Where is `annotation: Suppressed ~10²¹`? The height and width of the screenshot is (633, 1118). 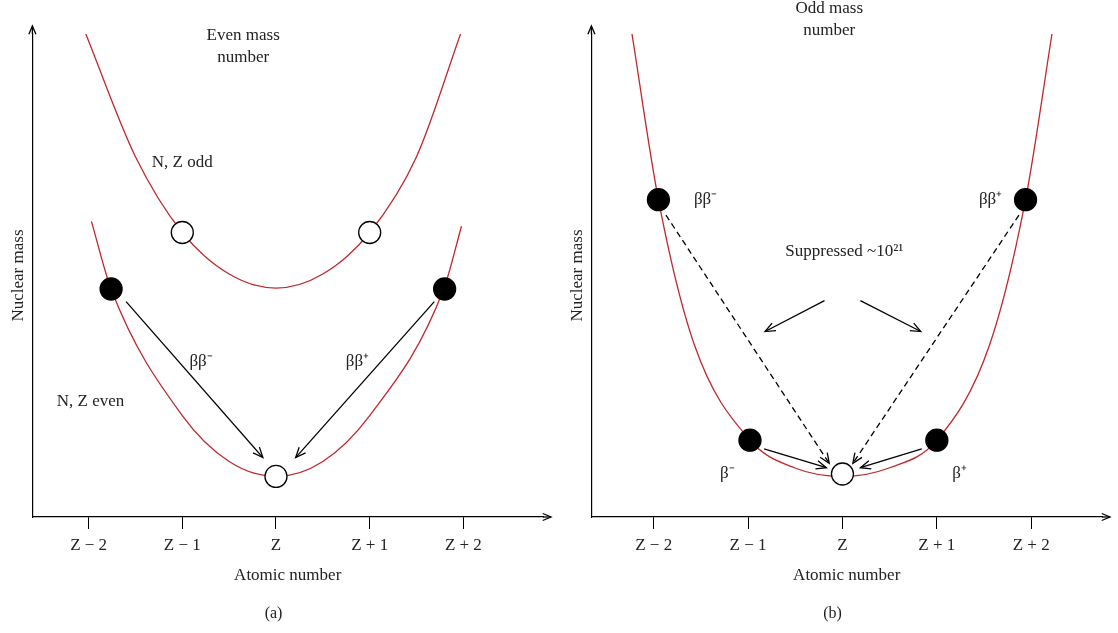 annotation: Suppressed ~10²¹ is located at coordinates (844, 250).